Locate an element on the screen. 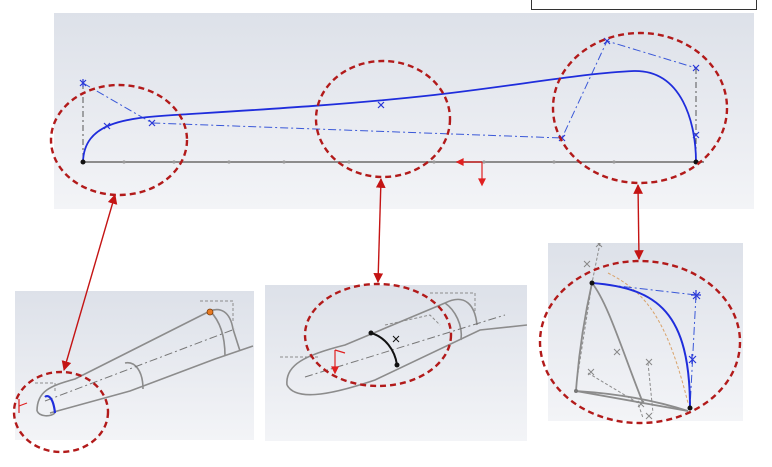  mid-section-sketch is located at coordinates (396, 363).